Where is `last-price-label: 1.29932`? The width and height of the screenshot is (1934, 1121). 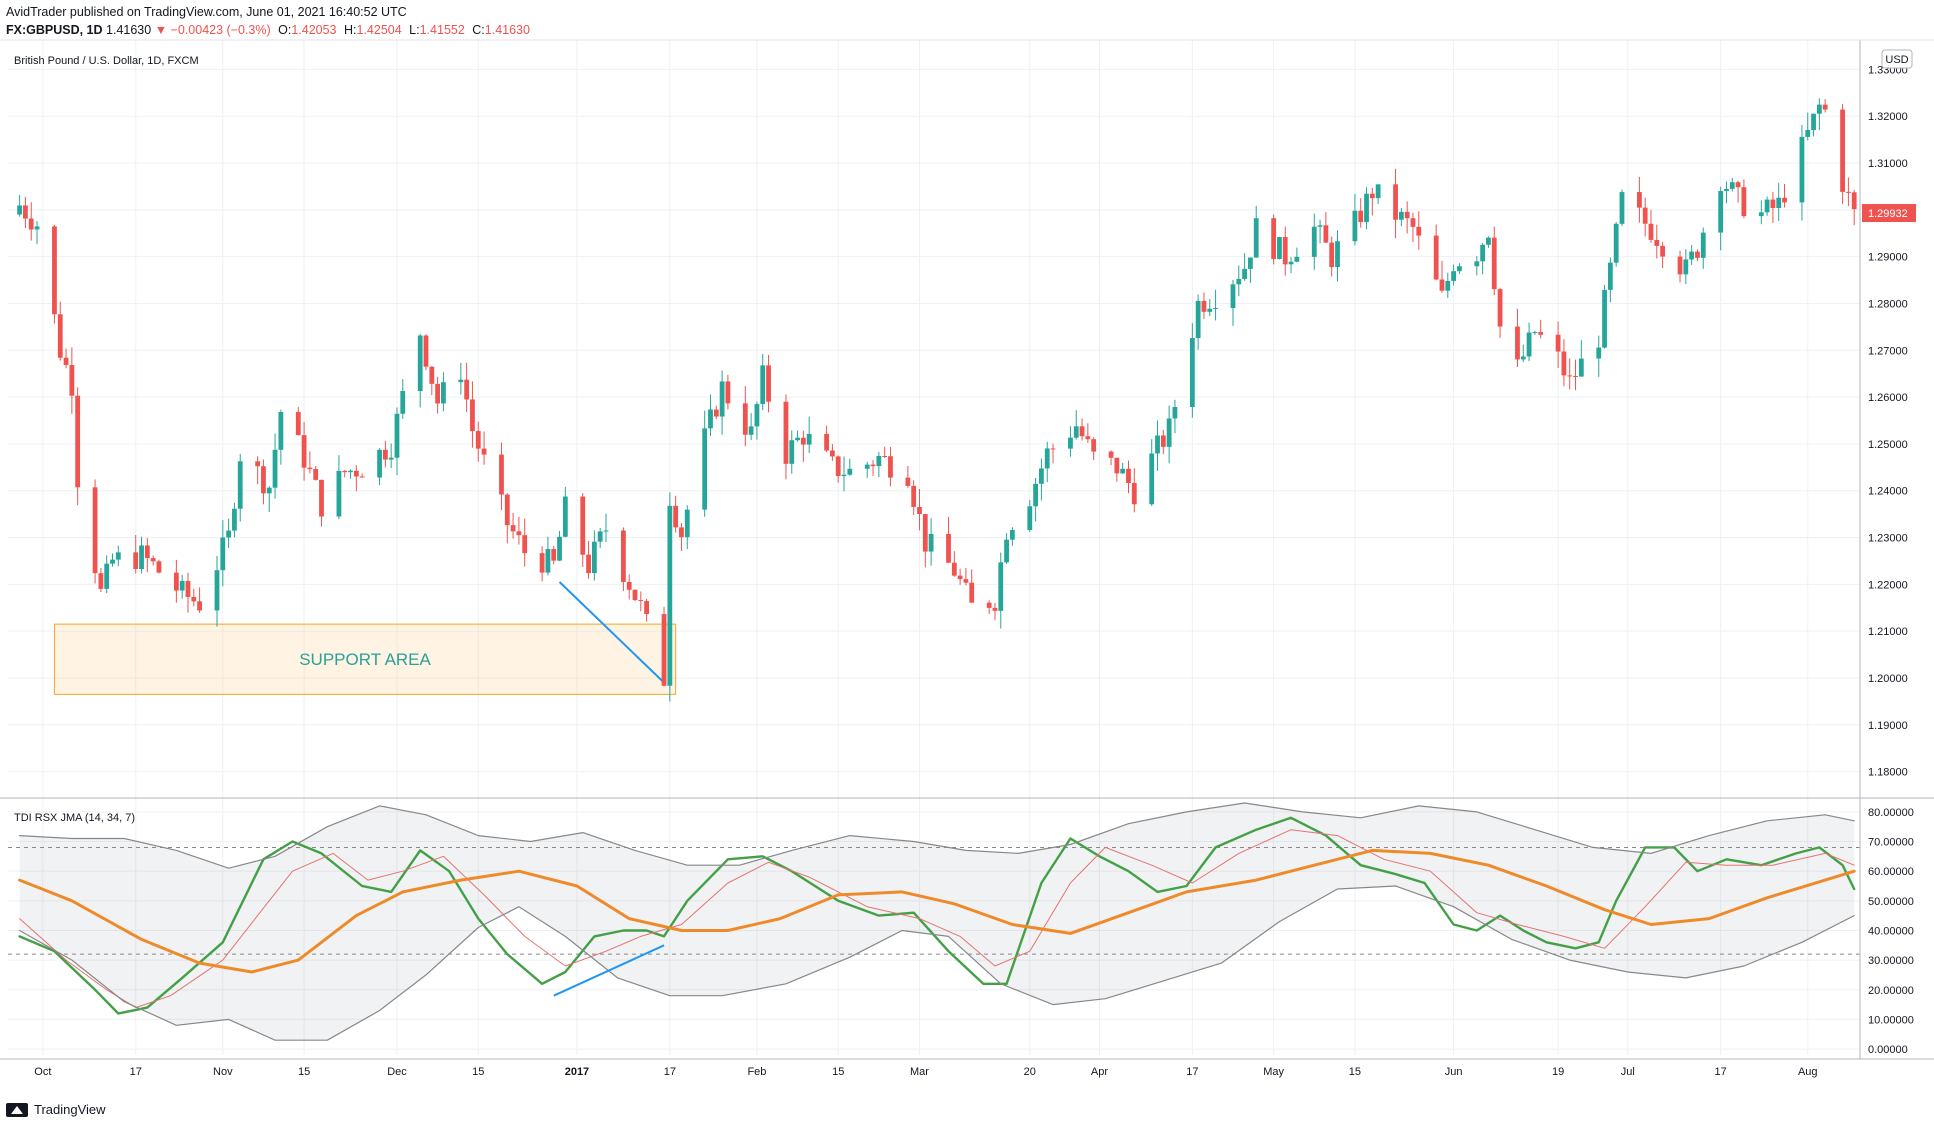
last-price-label: 1.29932 is located at coordinates (1888, 214).